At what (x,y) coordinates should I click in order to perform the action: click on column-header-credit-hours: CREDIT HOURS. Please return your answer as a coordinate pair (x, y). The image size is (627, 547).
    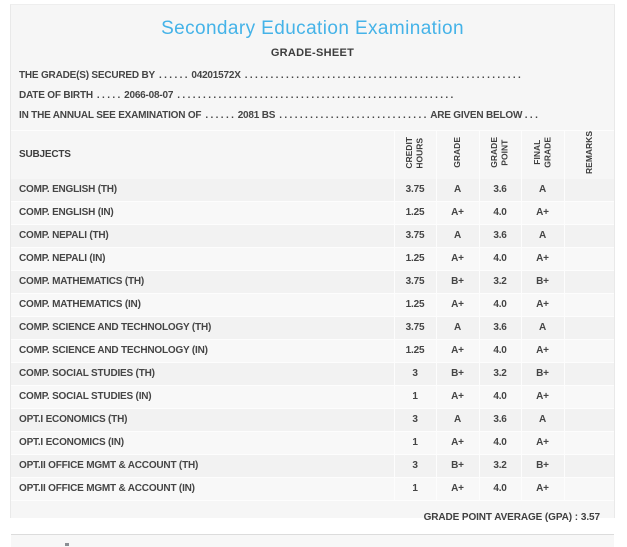
    Looking at the image, I should click on (414, 154).